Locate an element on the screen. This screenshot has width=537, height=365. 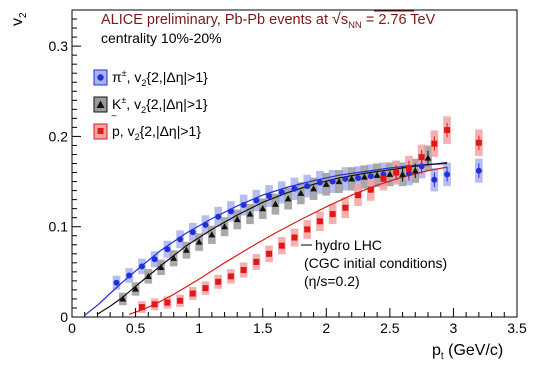
legend-kaon-rest: {2,|Δη|>1} is located at coordinates (177, 104).